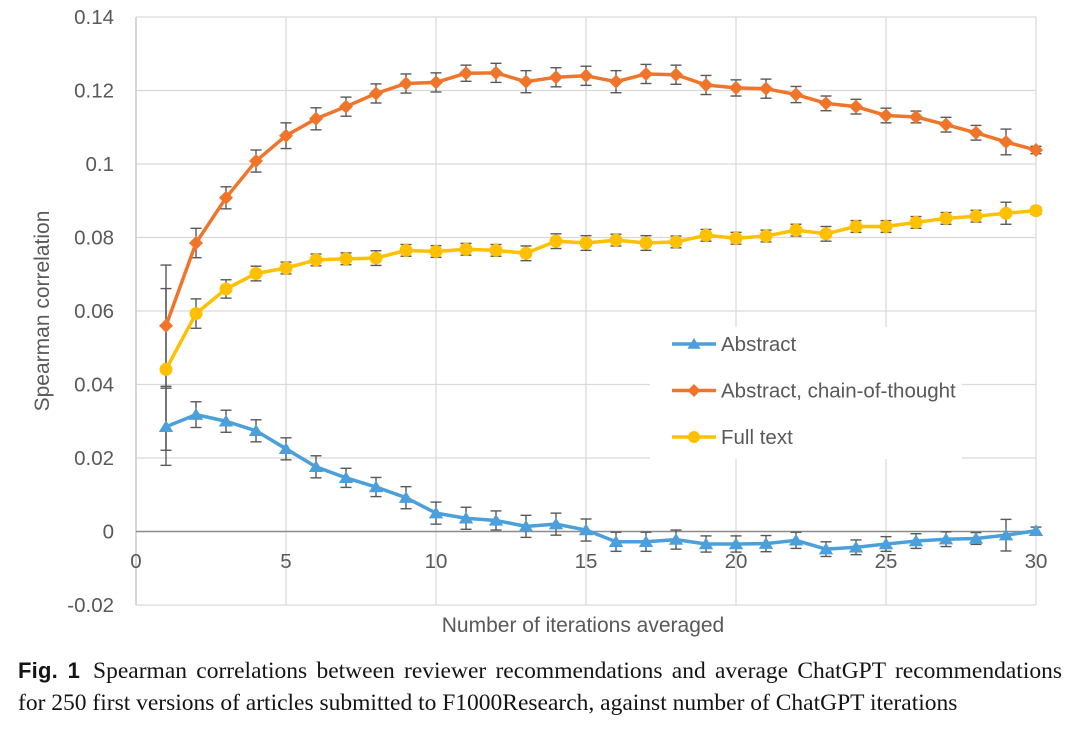  Describe the element at coordinates (49, 670) in the screenshot. I see `figure-number-label: Fig. 1` at that location.